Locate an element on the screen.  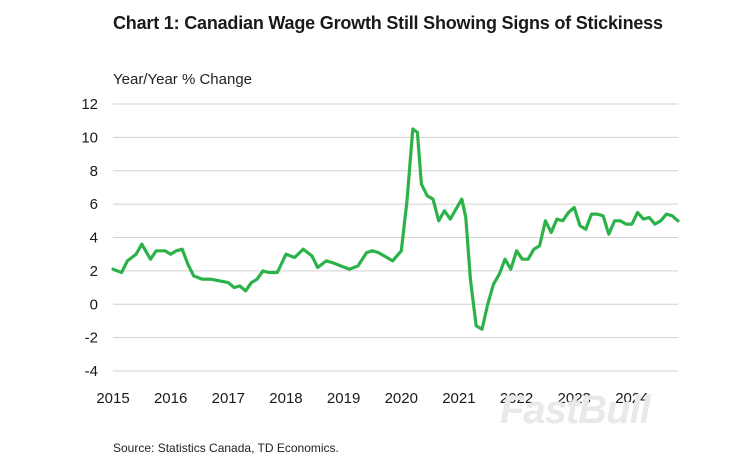
x-tick-label: 2017 is located at coordinates (228, 398).